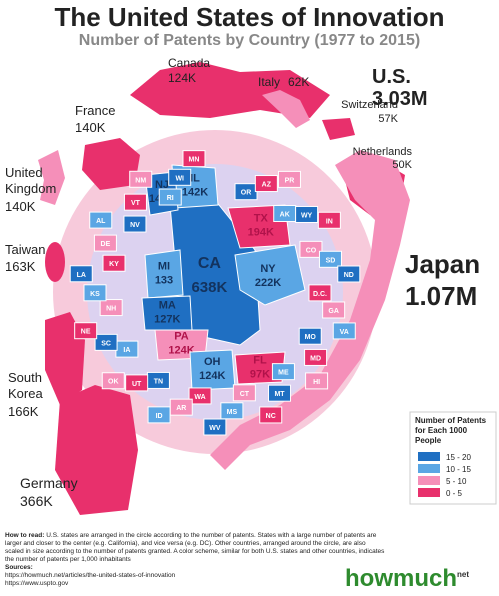 This screenshot has height=596, width=499. Describe the element at coordinates (212, 362) in the screenshot. I see `state-name: OH` at that location.